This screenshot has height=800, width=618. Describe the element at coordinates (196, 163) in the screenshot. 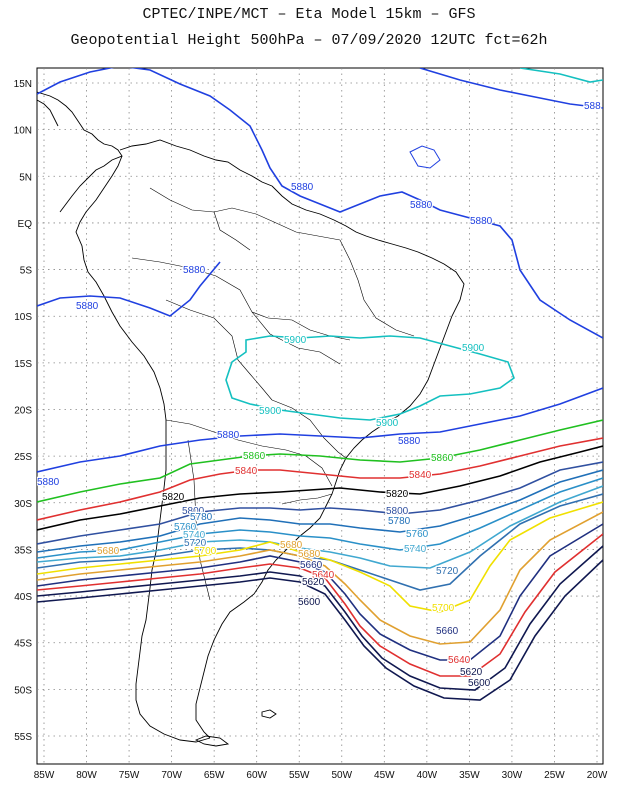

I see `caribbean-coast` at that location.